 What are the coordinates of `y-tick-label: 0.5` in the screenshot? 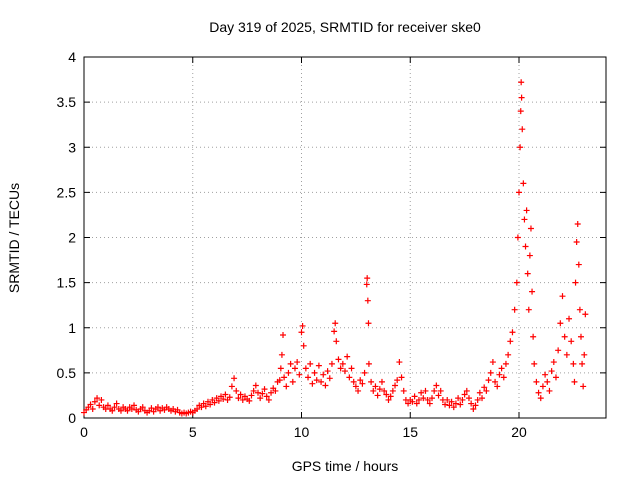 It's located at (67, 373).